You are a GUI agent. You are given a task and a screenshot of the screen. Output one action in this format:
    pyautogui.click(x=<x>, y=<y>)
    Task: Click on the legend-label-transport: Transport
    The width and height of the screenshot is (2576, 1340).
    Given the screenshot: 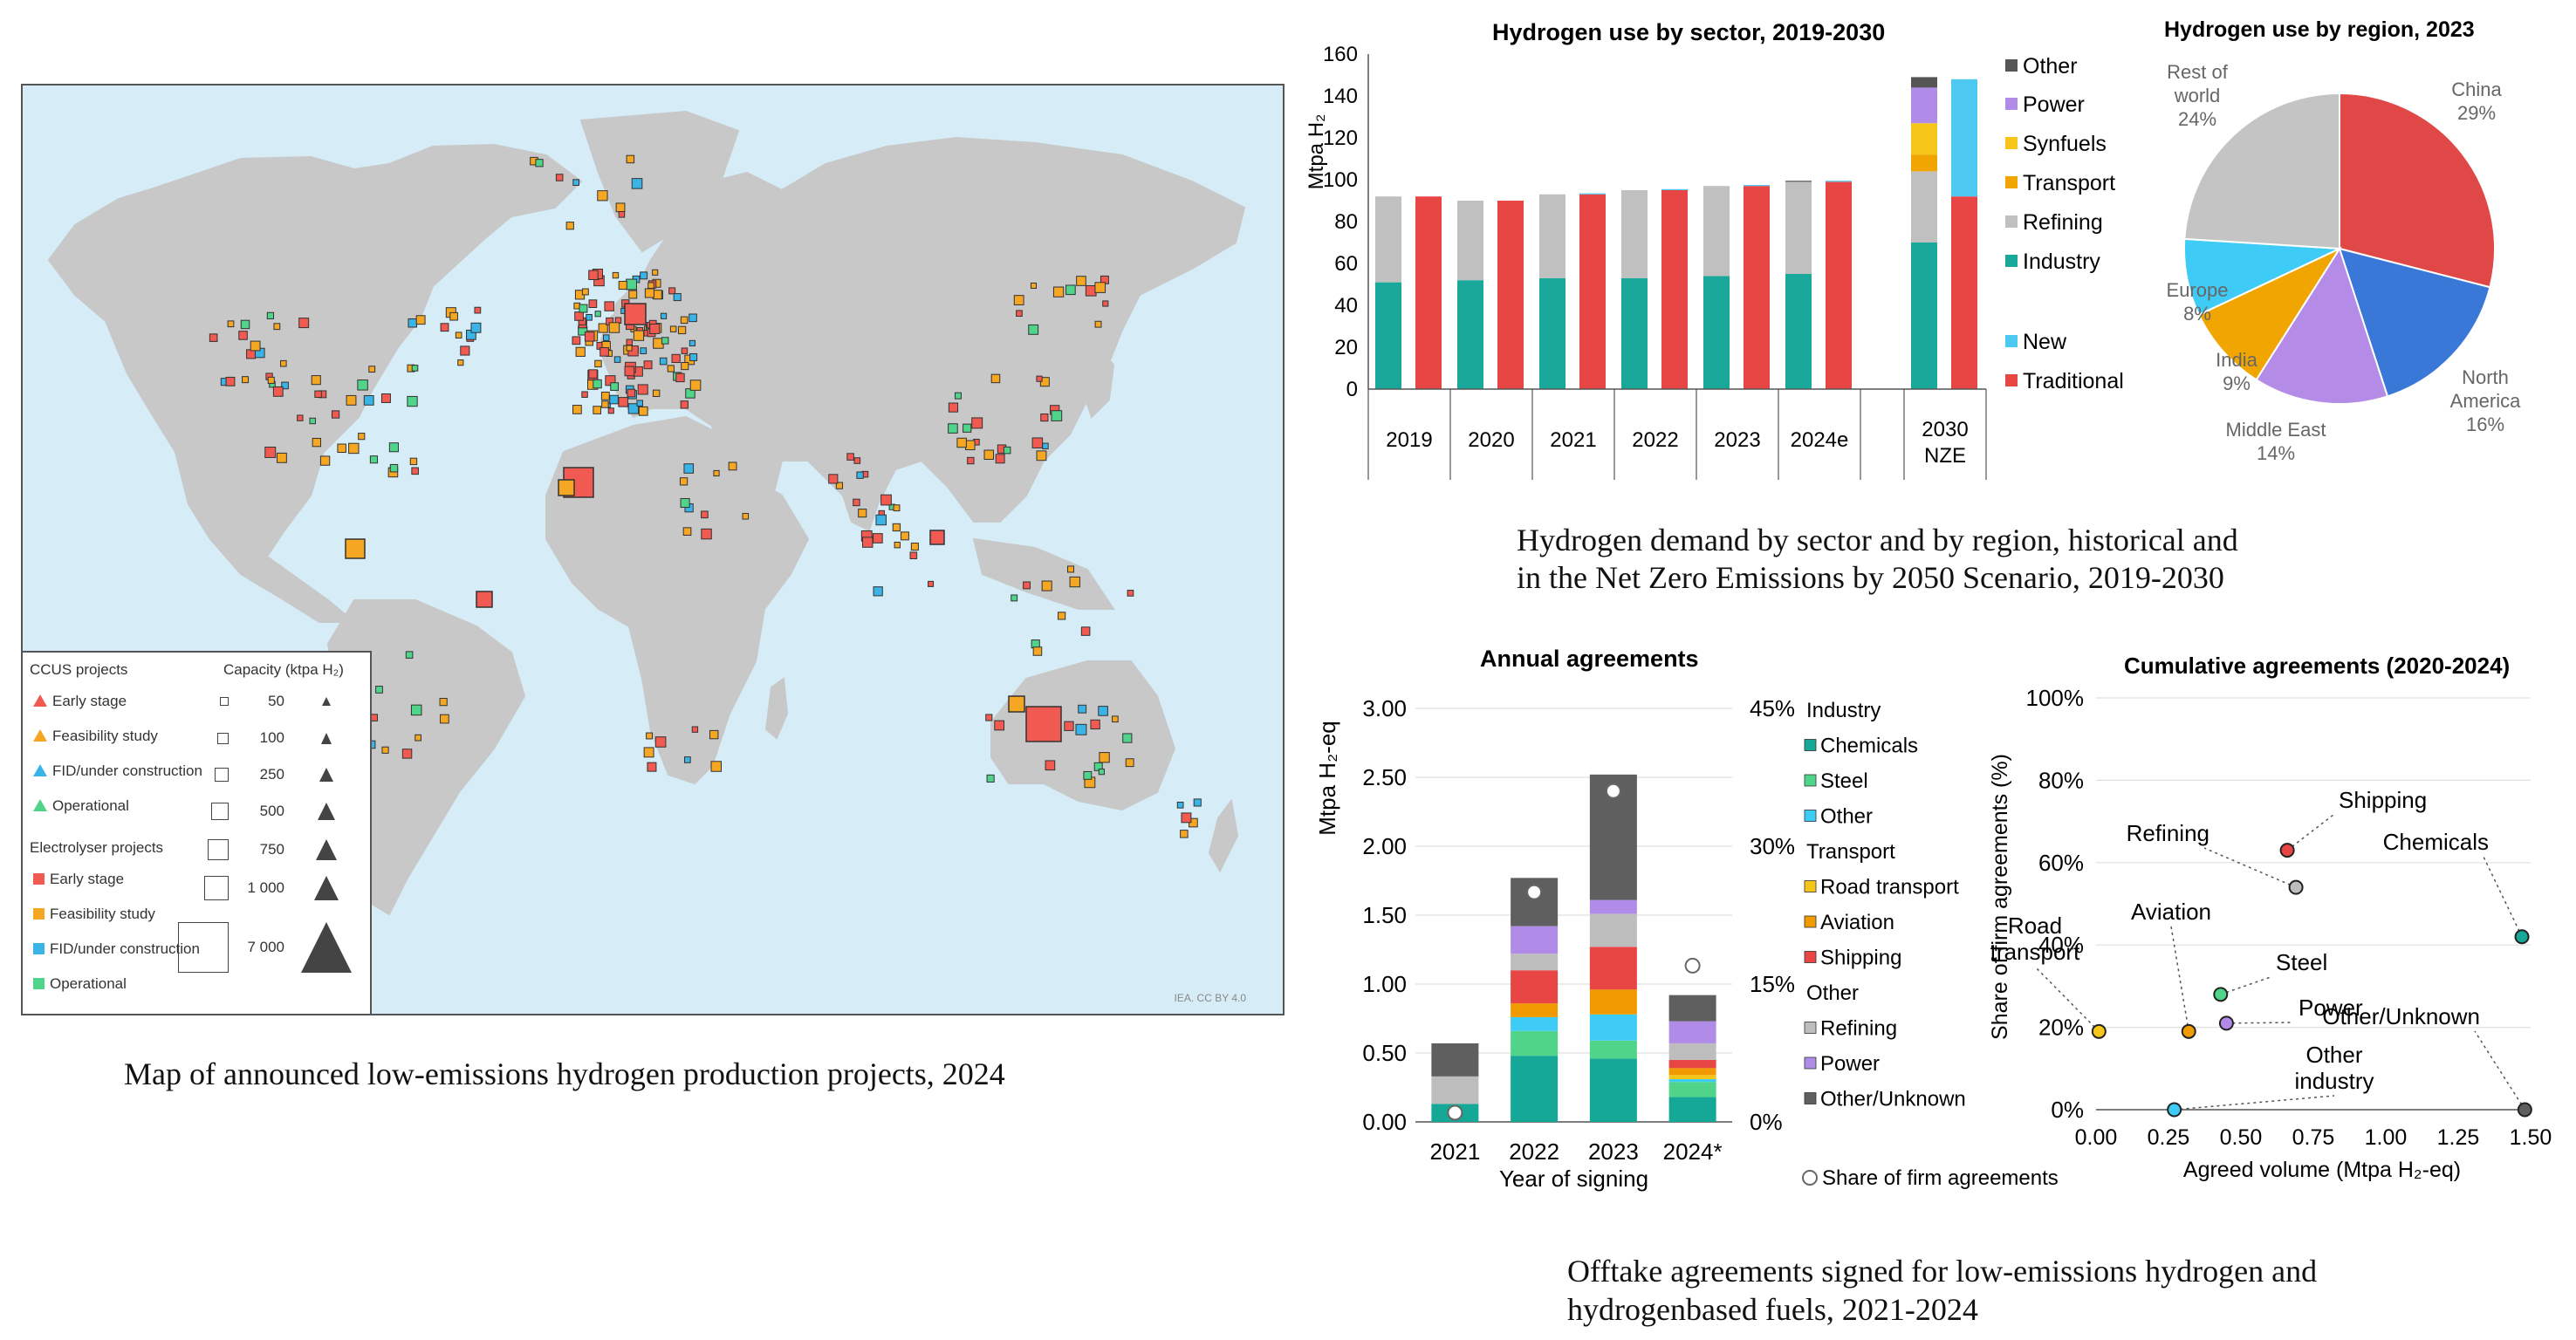 What is the action you would take?
    pyautogui.click(x=2069, y=183)
    